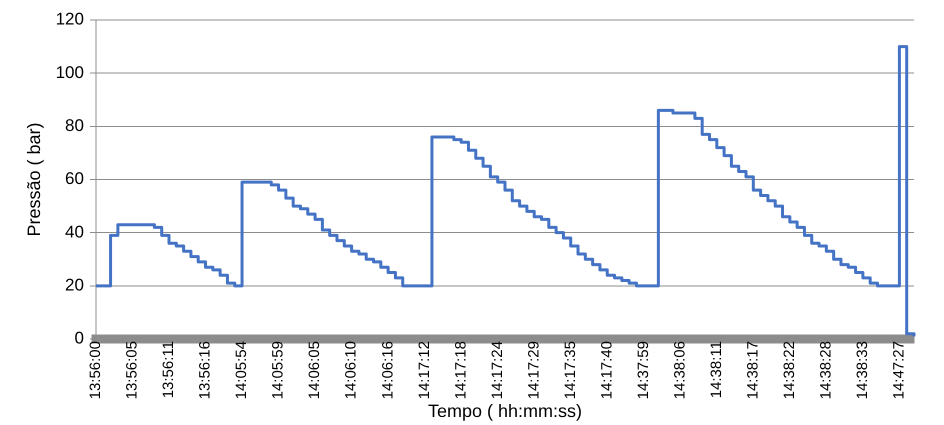  I want to click on x-tick-label: 13:56:16, so click(205, 370).